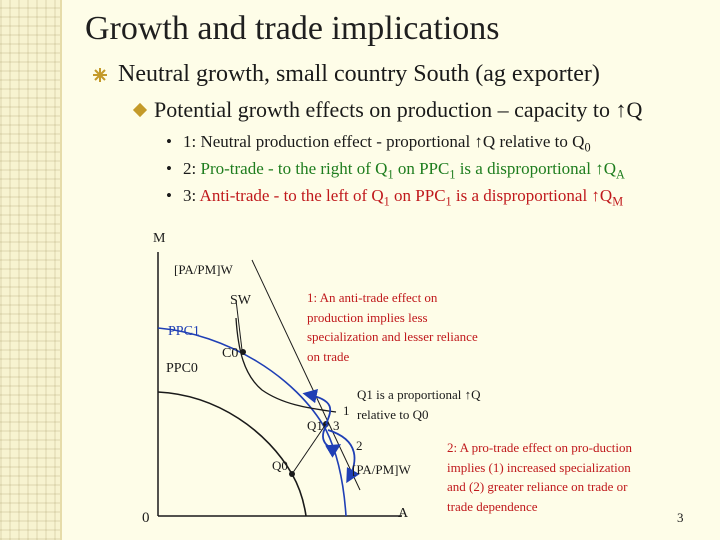 Image resolution: width=720 pixels, height=540 pixels. What do you see at coordinates (448, 201) in the screenshot?
I see `point-3-sub-b: 1` at bounding box center [448, 201].